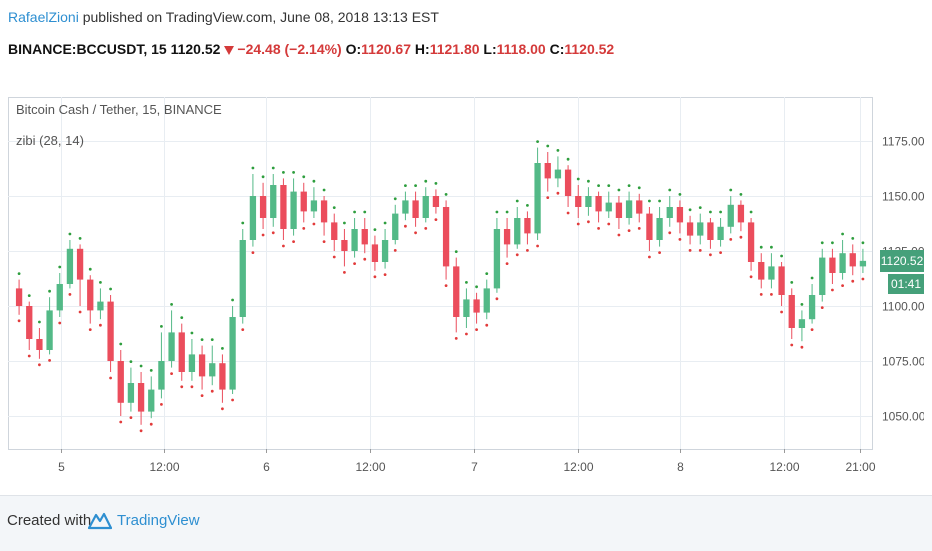 Image resolution: width=932 pixels, height=551 pixels. I want to click on x-tick-label: 8, so click(680, 467).